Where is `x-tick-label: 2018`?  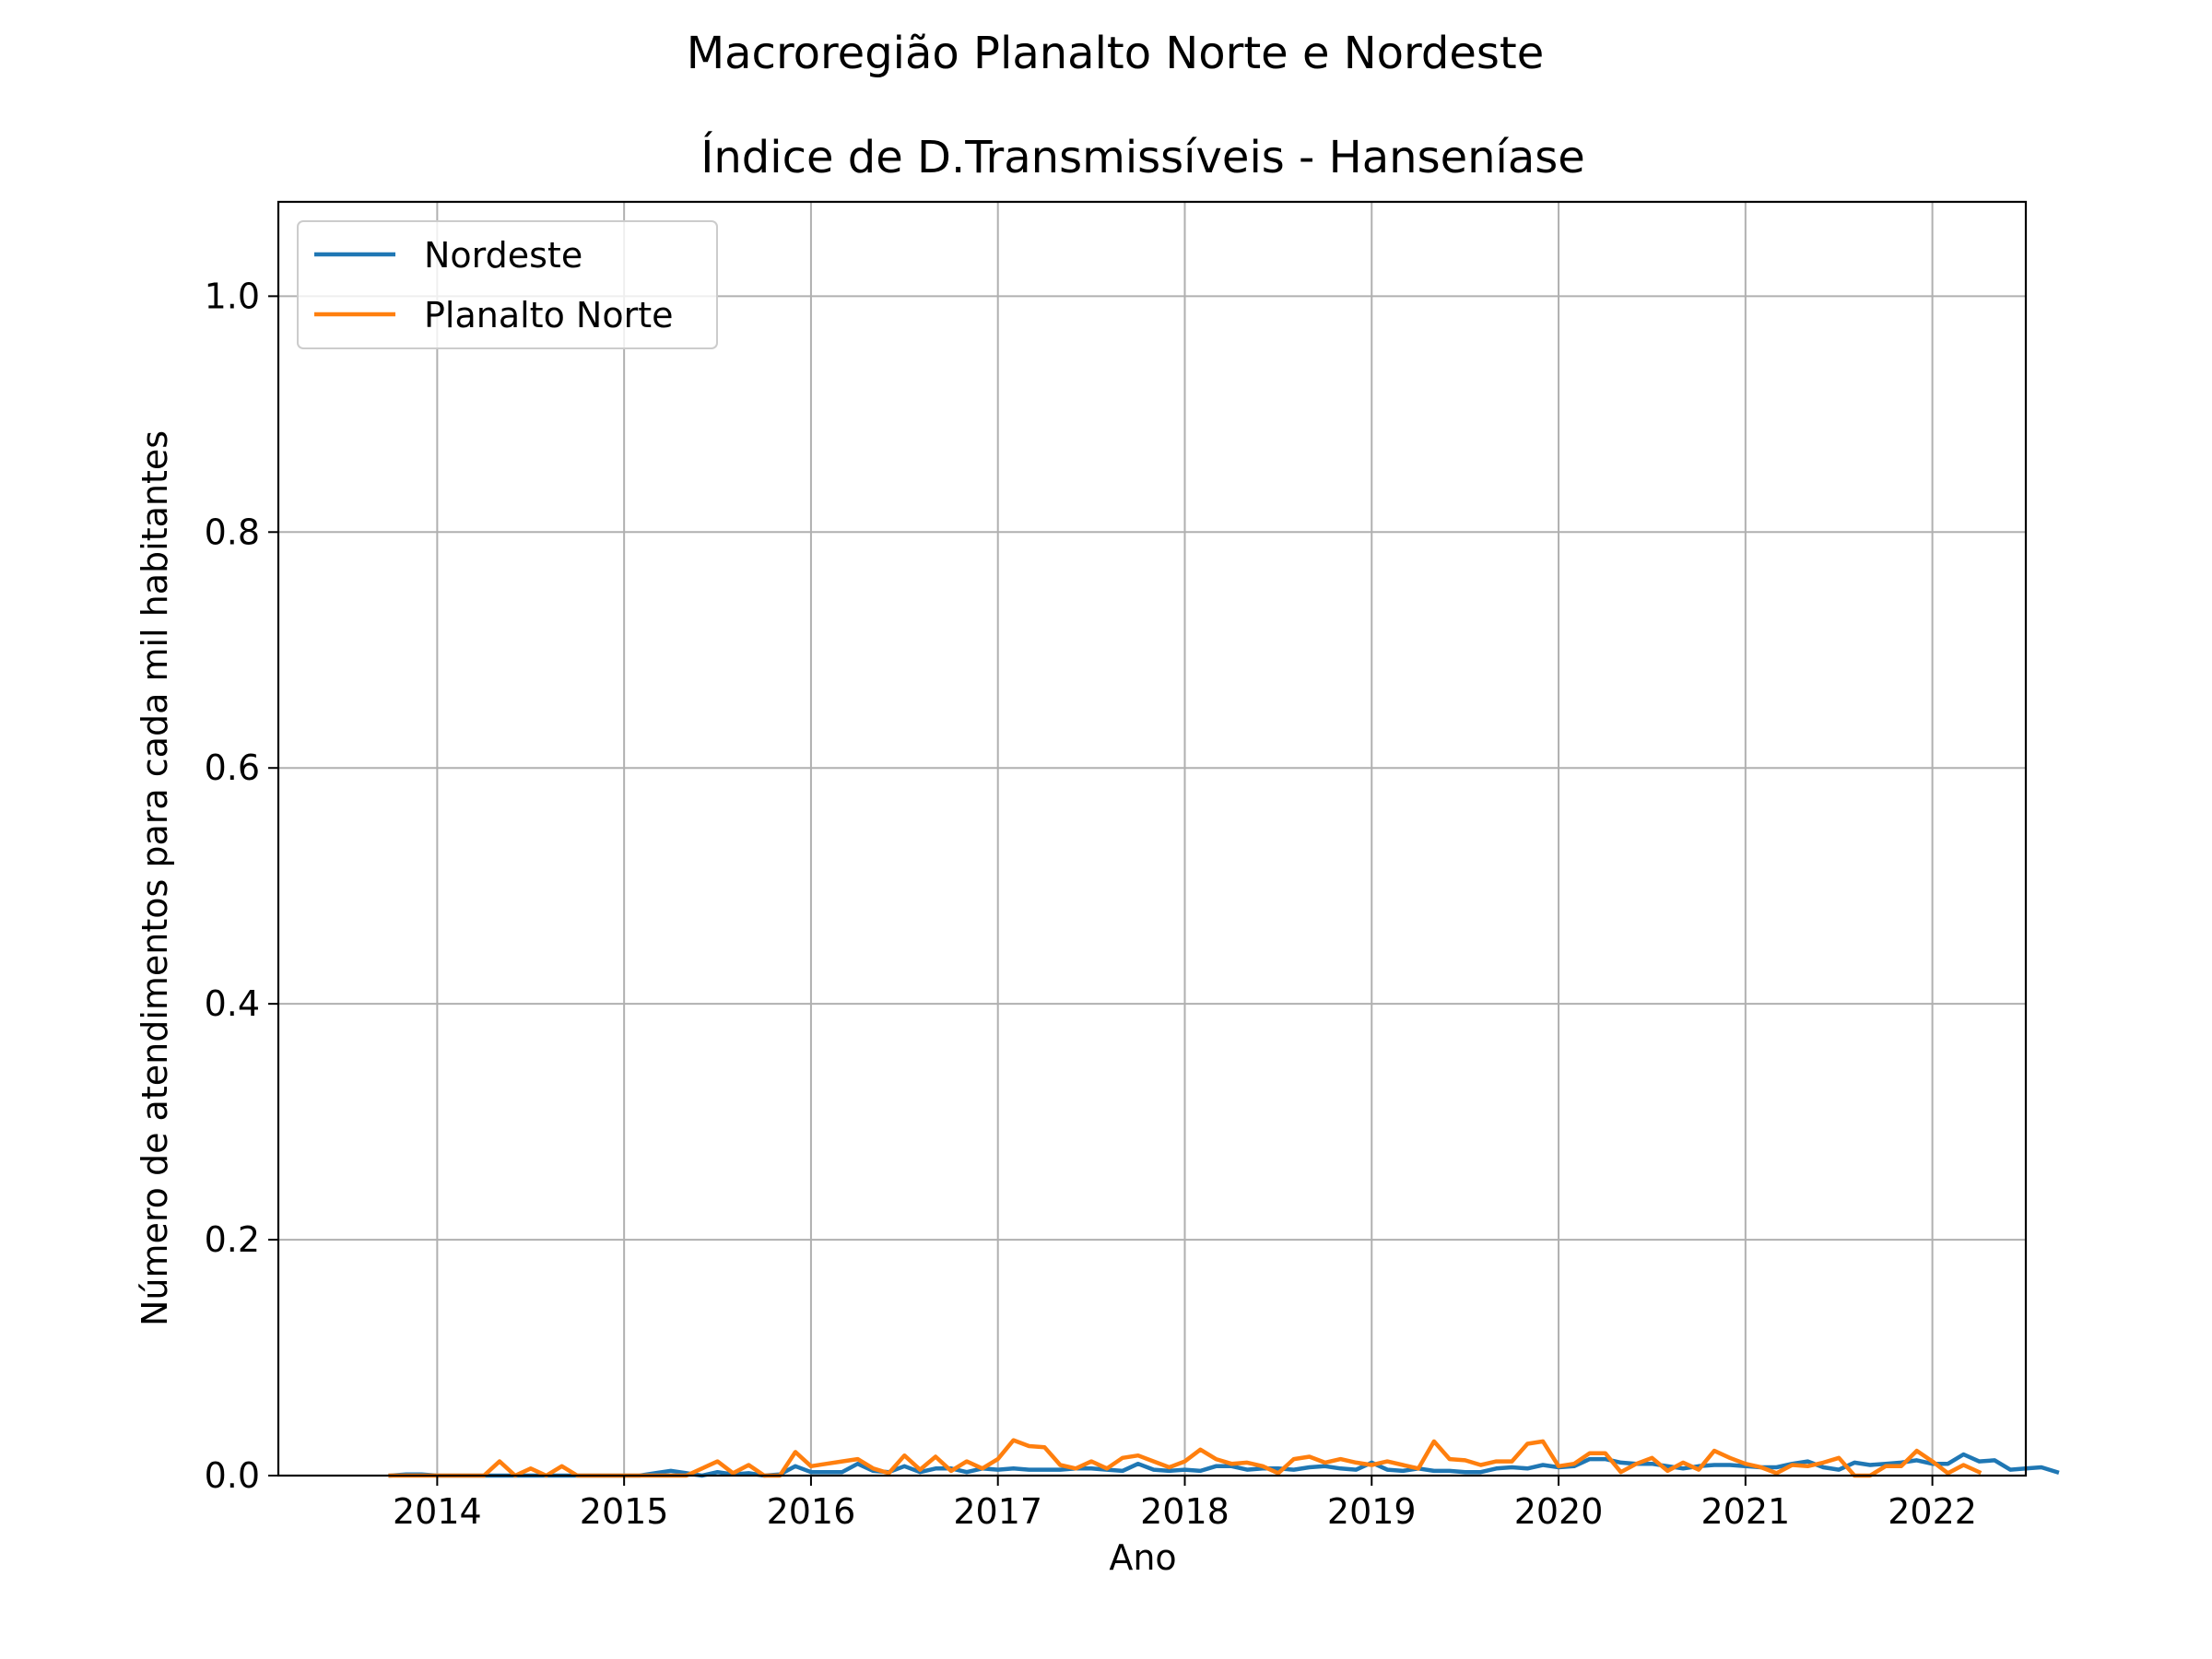
x-tick-label: 2018 is located at coordinates (1185, 1511).